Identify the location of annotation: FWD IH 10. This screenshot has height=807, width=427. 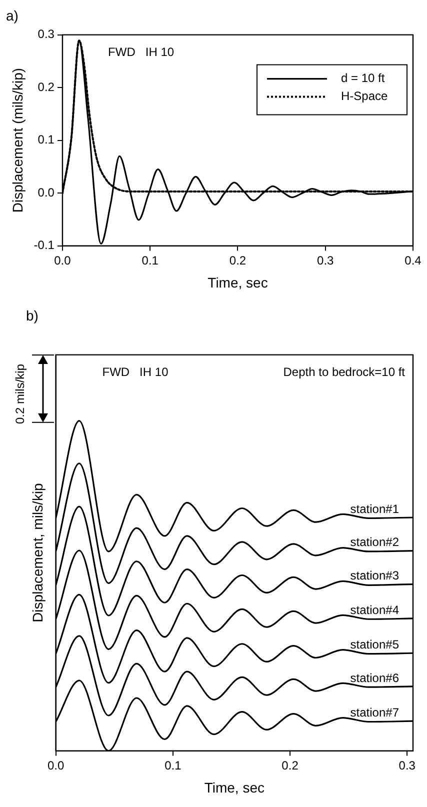
(141, 52).